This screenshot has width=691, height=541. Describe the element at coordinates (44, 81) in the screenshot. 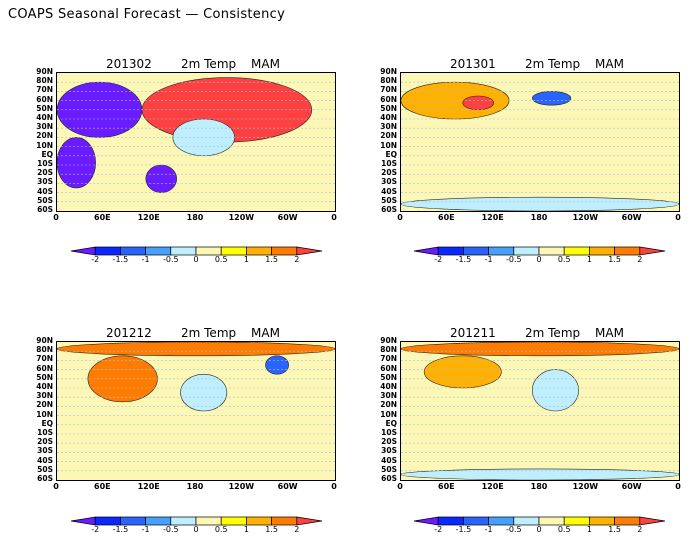

I see `lat-tick-label: 80N` at that location.